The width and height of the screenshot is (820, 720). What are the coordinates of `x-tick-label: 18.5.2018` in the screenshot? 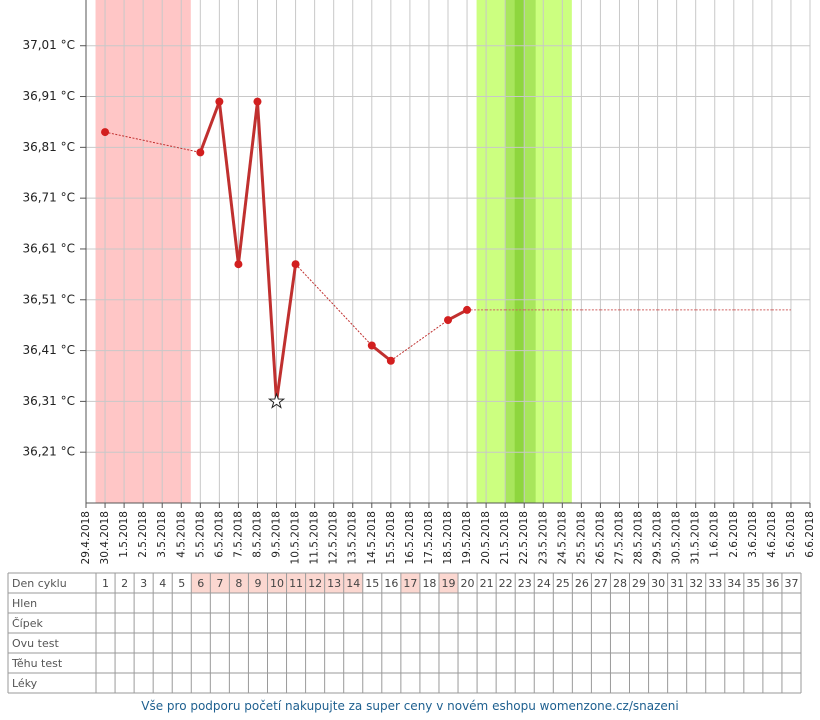 It's located at (448, 537).